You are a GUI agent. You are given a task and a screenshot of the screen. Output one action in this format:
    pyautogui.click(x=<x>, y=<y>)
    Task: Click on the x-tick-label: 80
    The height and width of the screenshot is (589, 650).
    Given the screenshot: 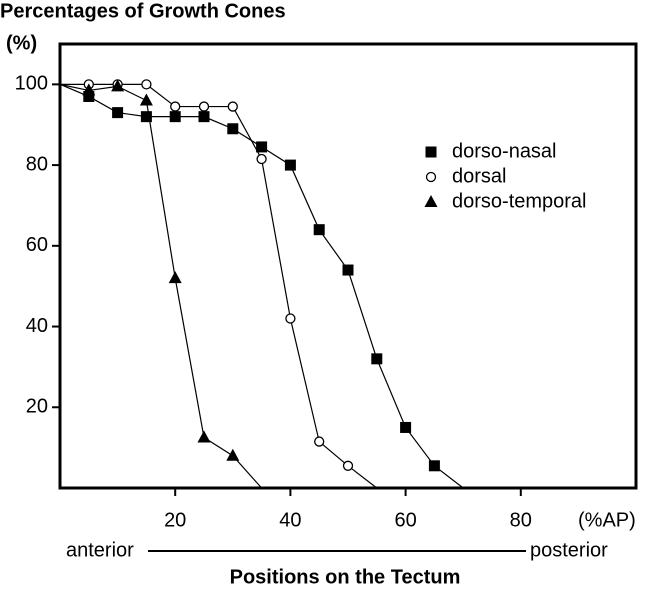 What is the action you would take?
    pyautogui.click(x=521, y=520)
    